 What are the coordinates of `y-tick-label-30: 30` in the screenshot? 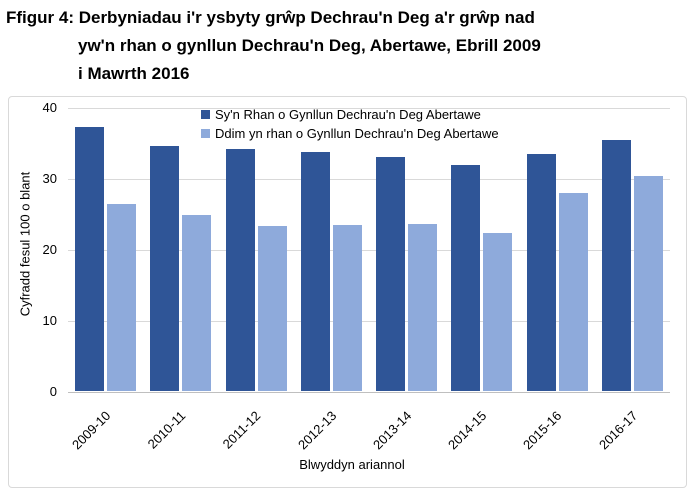 It's located at (49, 178).